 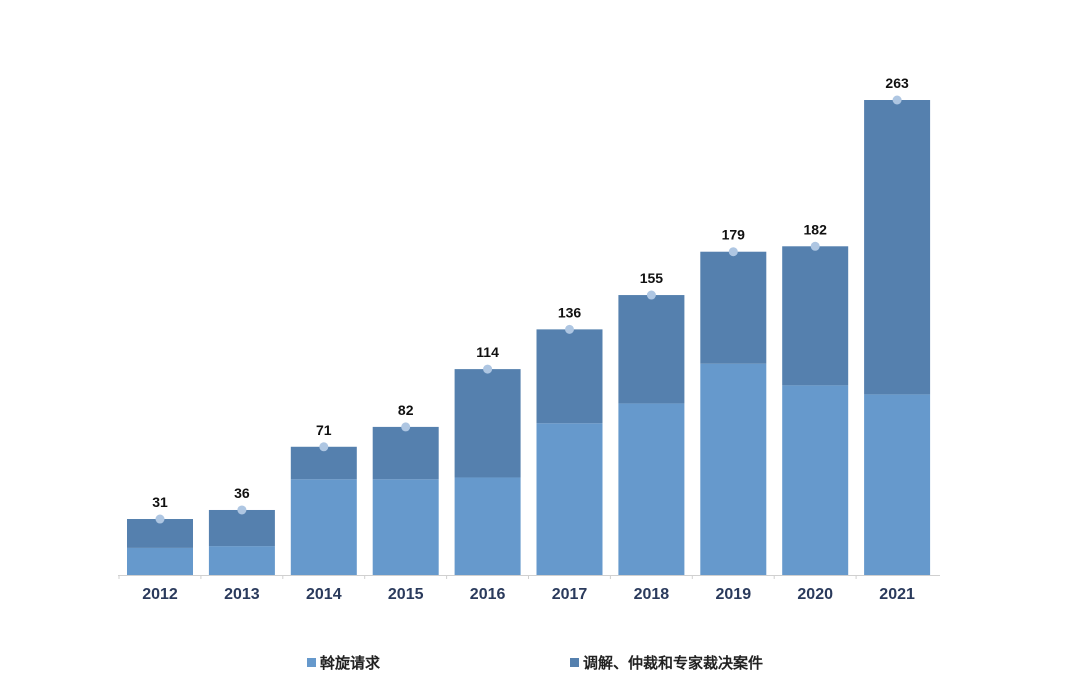 I want to click on x-tick-label: 2018, so click(x=652, y=594).